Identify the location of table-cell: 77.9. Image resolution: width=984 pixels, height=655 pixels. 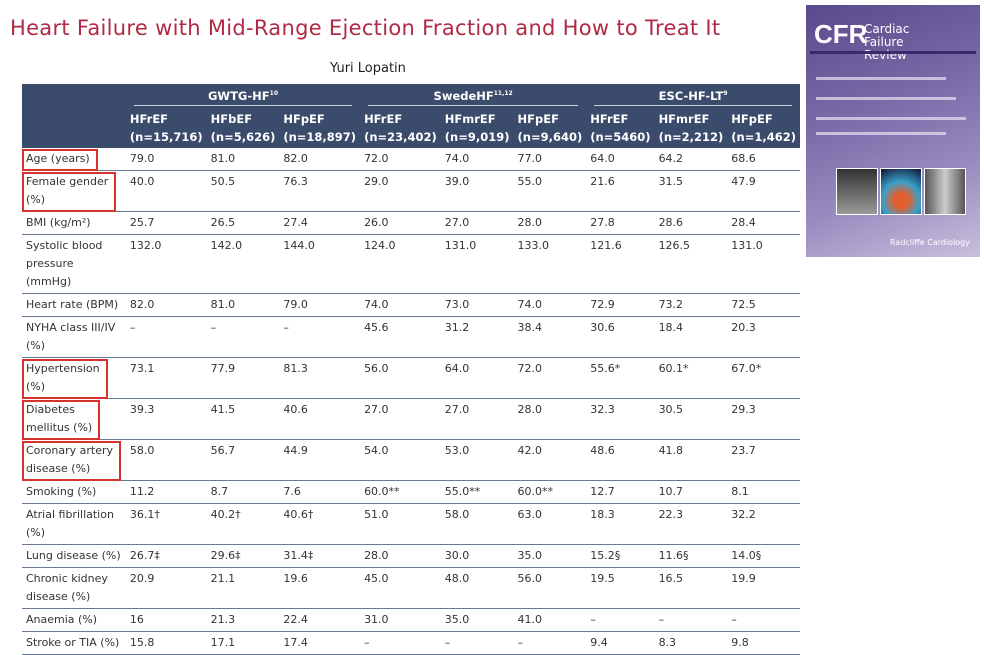
(243, 378).